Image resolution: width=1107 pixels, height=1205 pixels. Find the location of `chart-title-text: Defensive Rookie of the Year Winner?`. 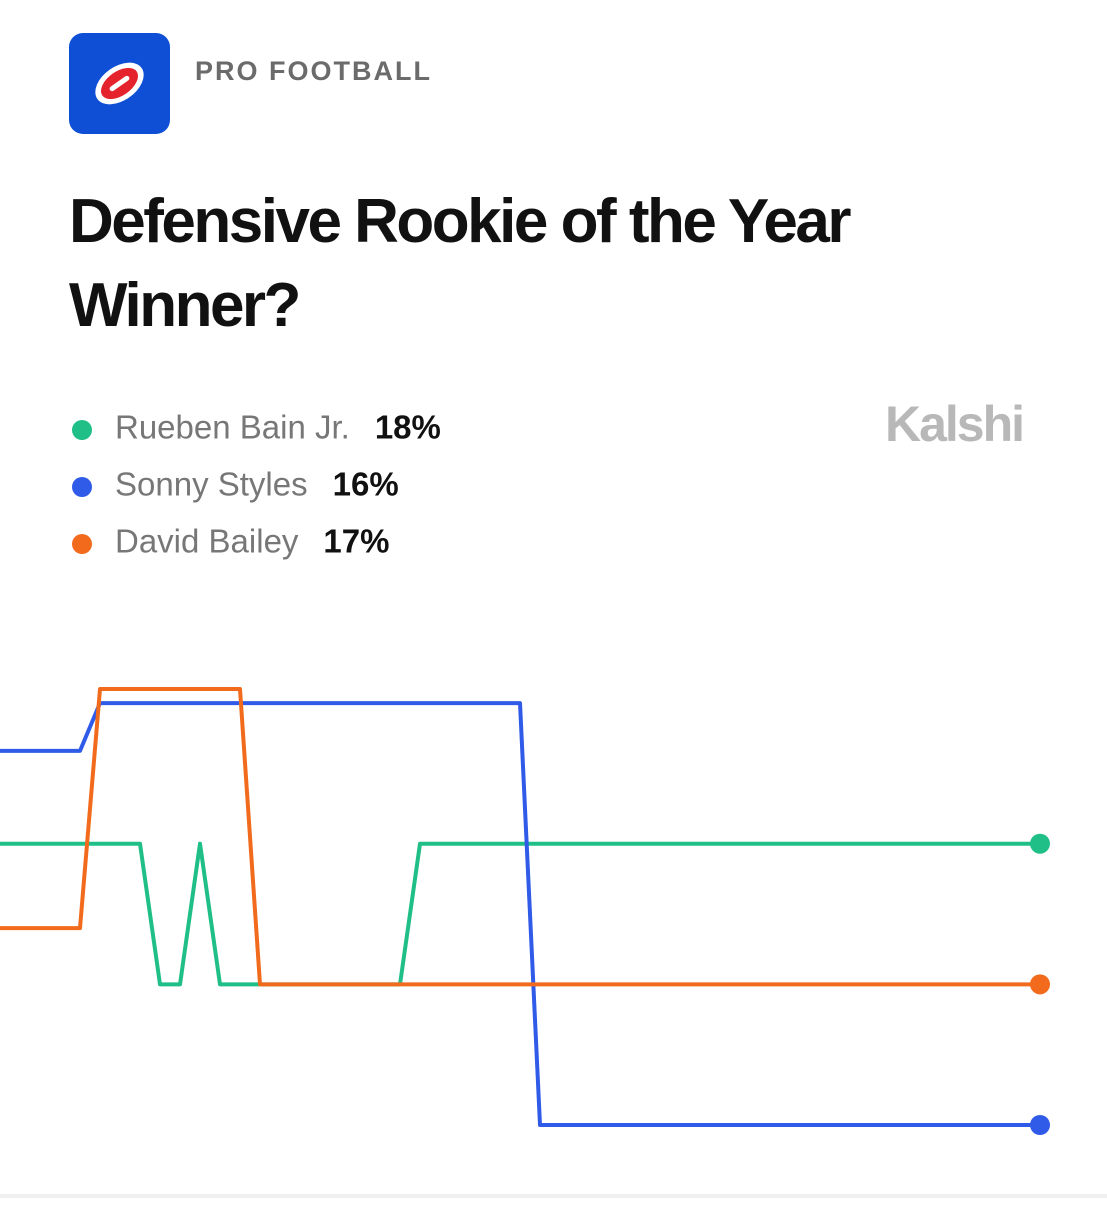

chart-title-text: Defensive Rookie of the Year Winner? is located at coordinates (460, 263).